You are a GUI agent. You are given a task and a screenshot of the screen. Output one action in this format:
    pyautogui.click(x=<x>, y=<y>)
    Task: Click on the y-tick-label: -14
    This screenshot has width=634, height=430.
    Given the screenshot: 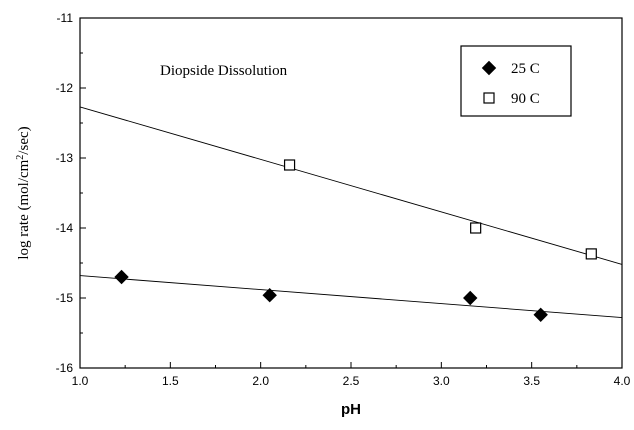 What is the action you would take?
    pyautogui.click(x=65, y=228)
    